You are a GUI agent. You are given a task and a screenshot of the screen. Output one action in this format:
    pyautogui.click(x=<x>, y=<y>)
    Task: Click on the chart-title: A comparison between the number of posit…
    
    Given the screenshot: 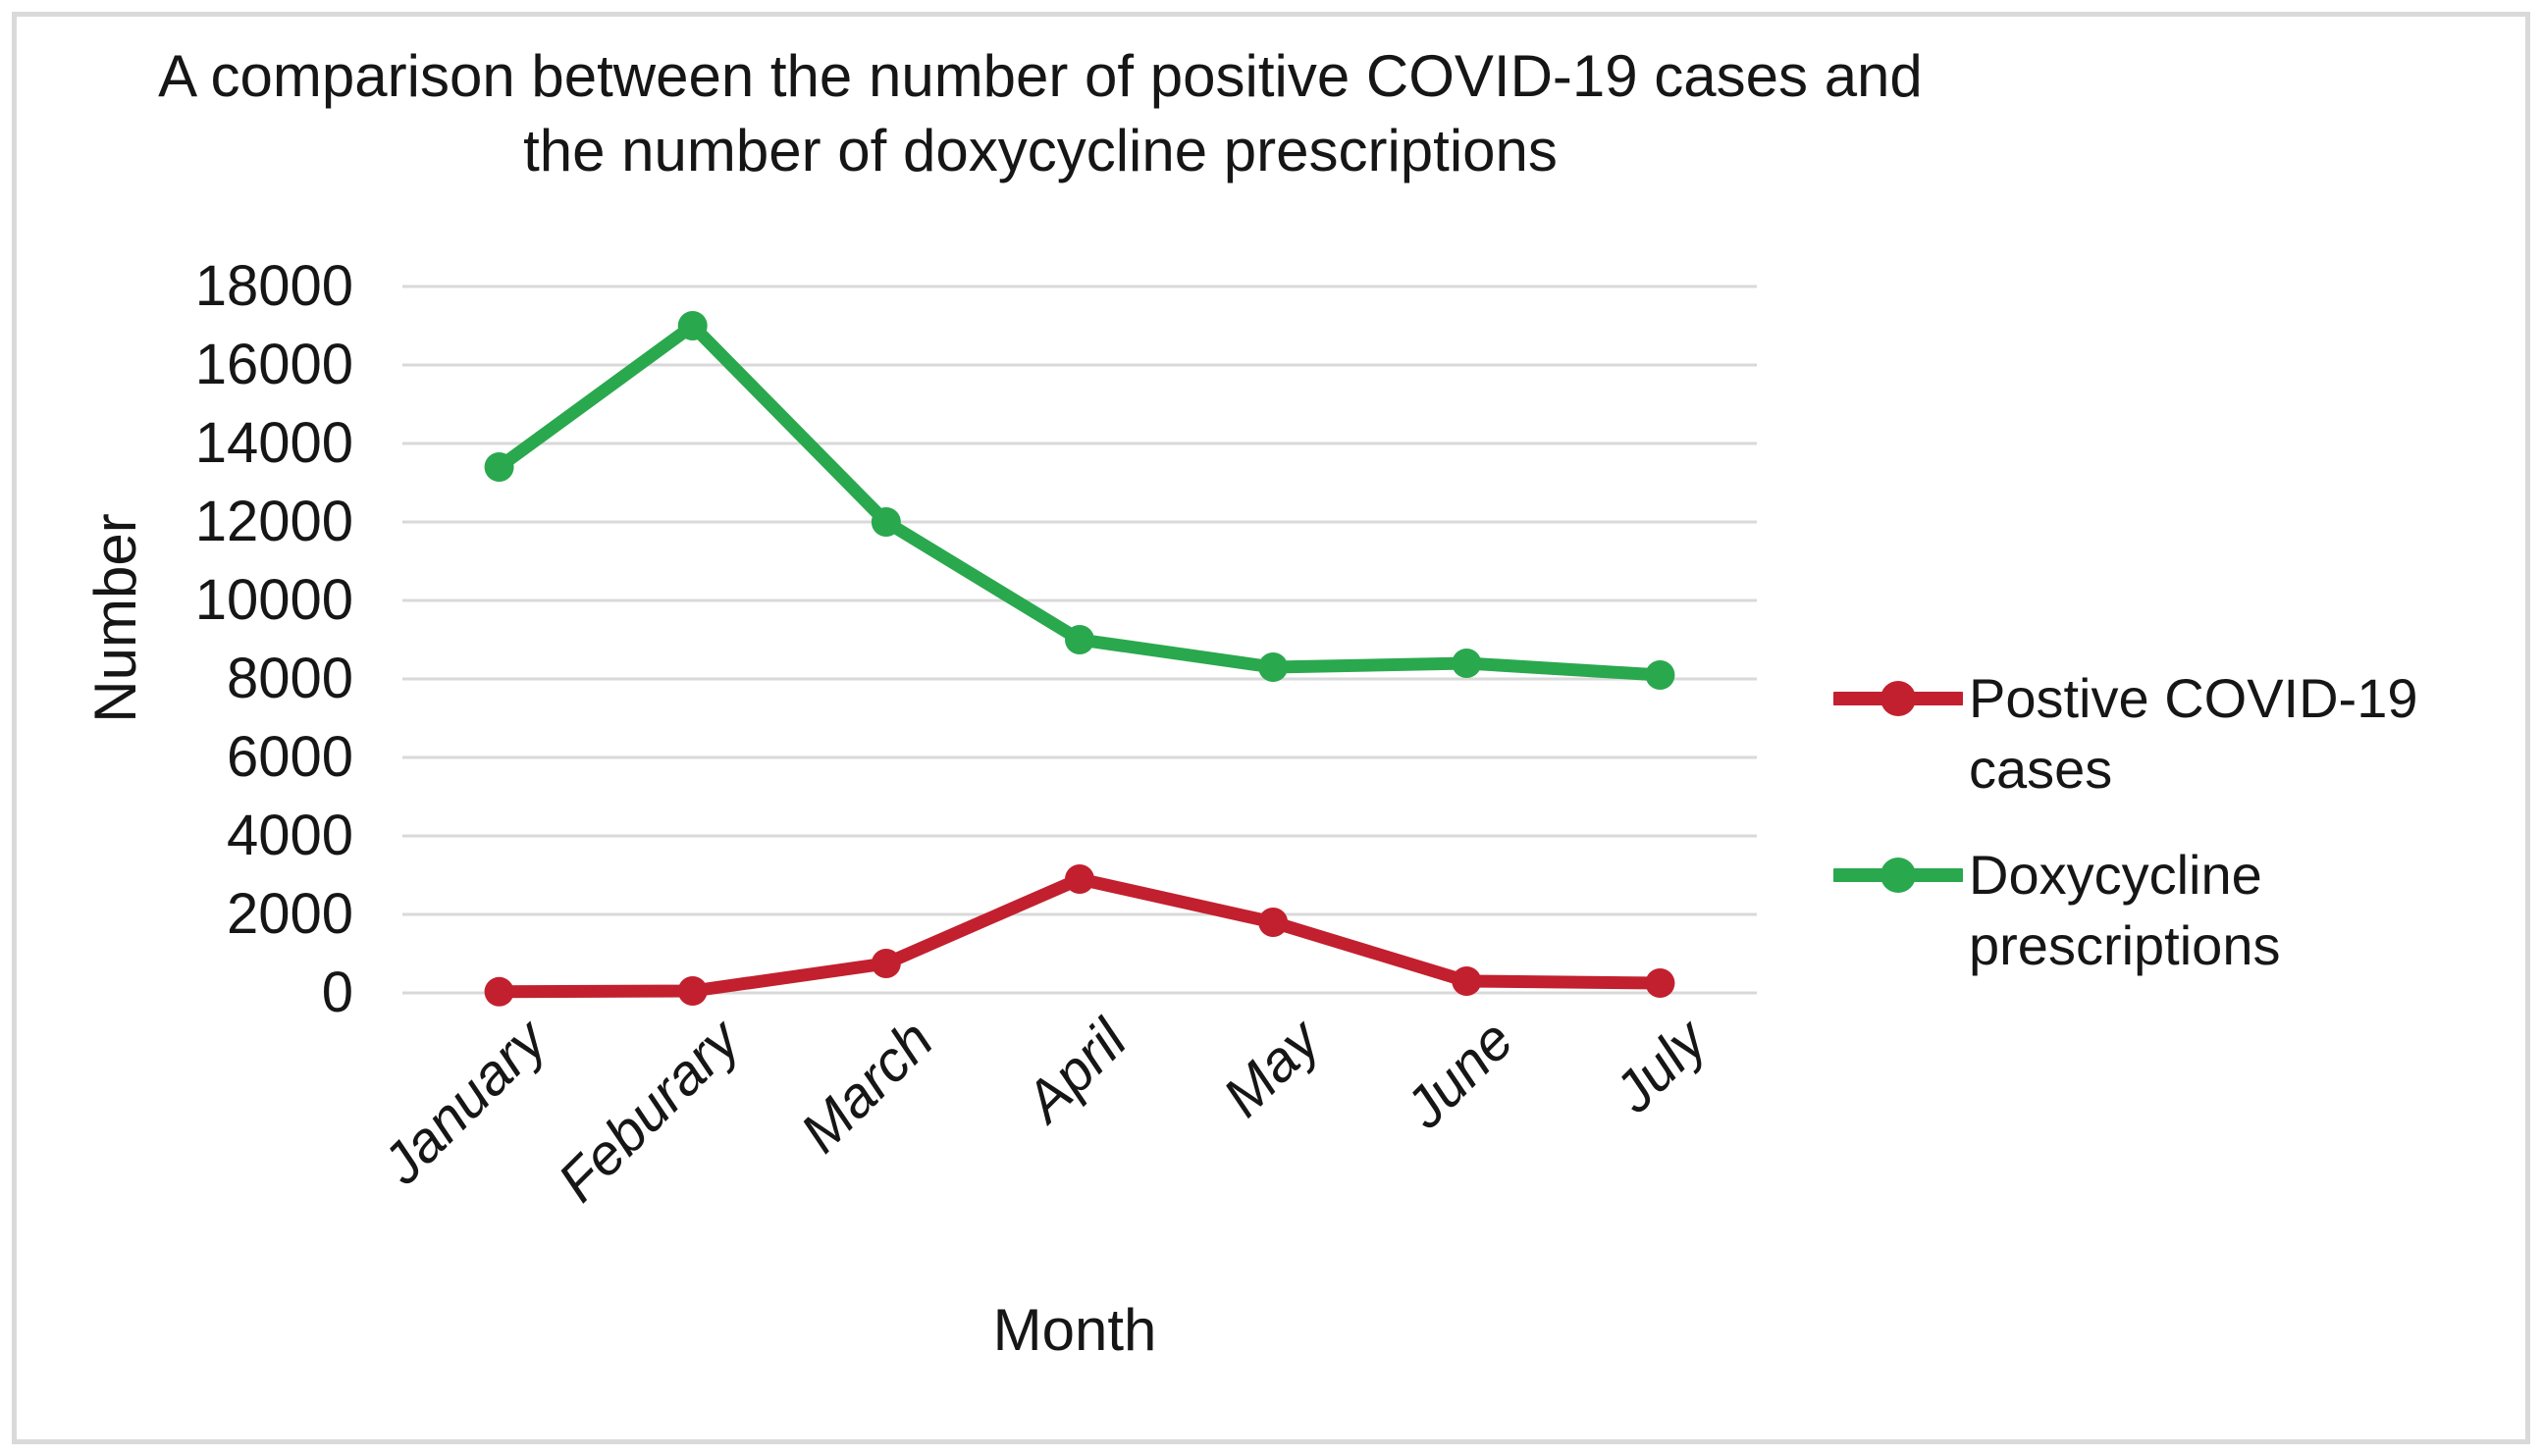 What is the action you would take?
    pyautogui.click(x=1040, y=113)
    